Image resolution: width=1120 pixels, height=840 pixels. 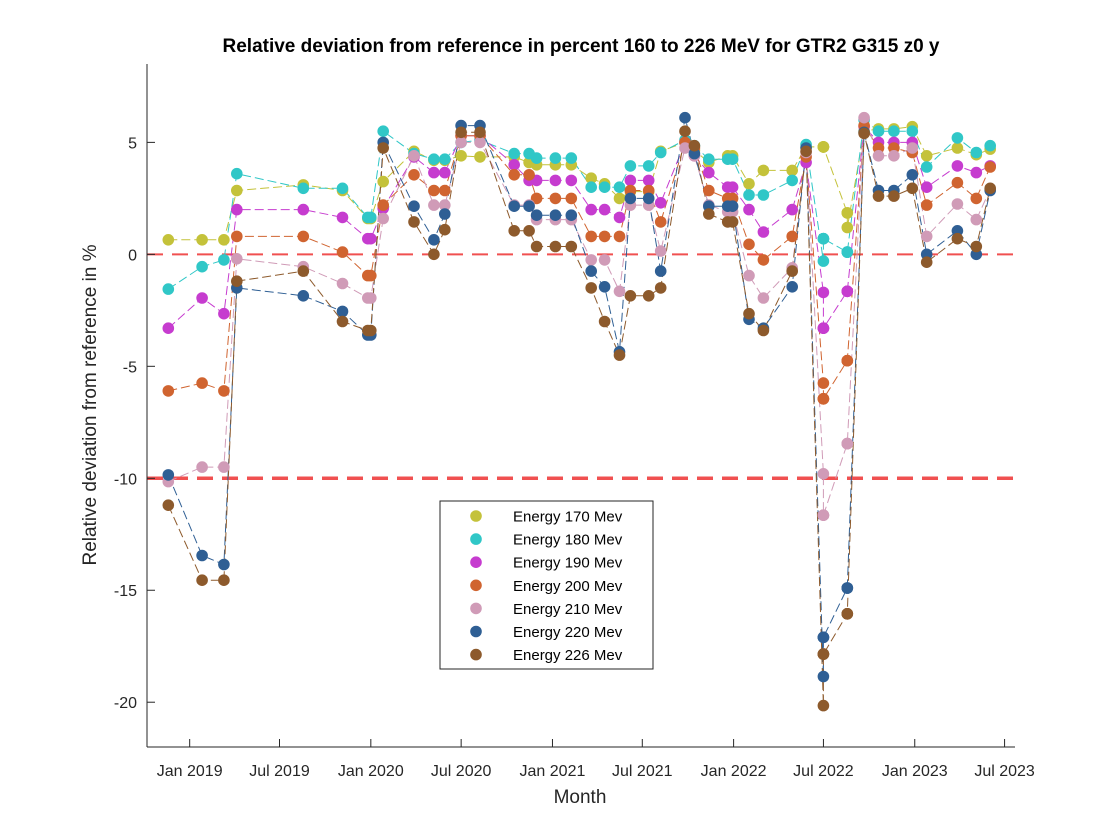 I want to click on y-tick-label: -10, so click(x=125, y=479).